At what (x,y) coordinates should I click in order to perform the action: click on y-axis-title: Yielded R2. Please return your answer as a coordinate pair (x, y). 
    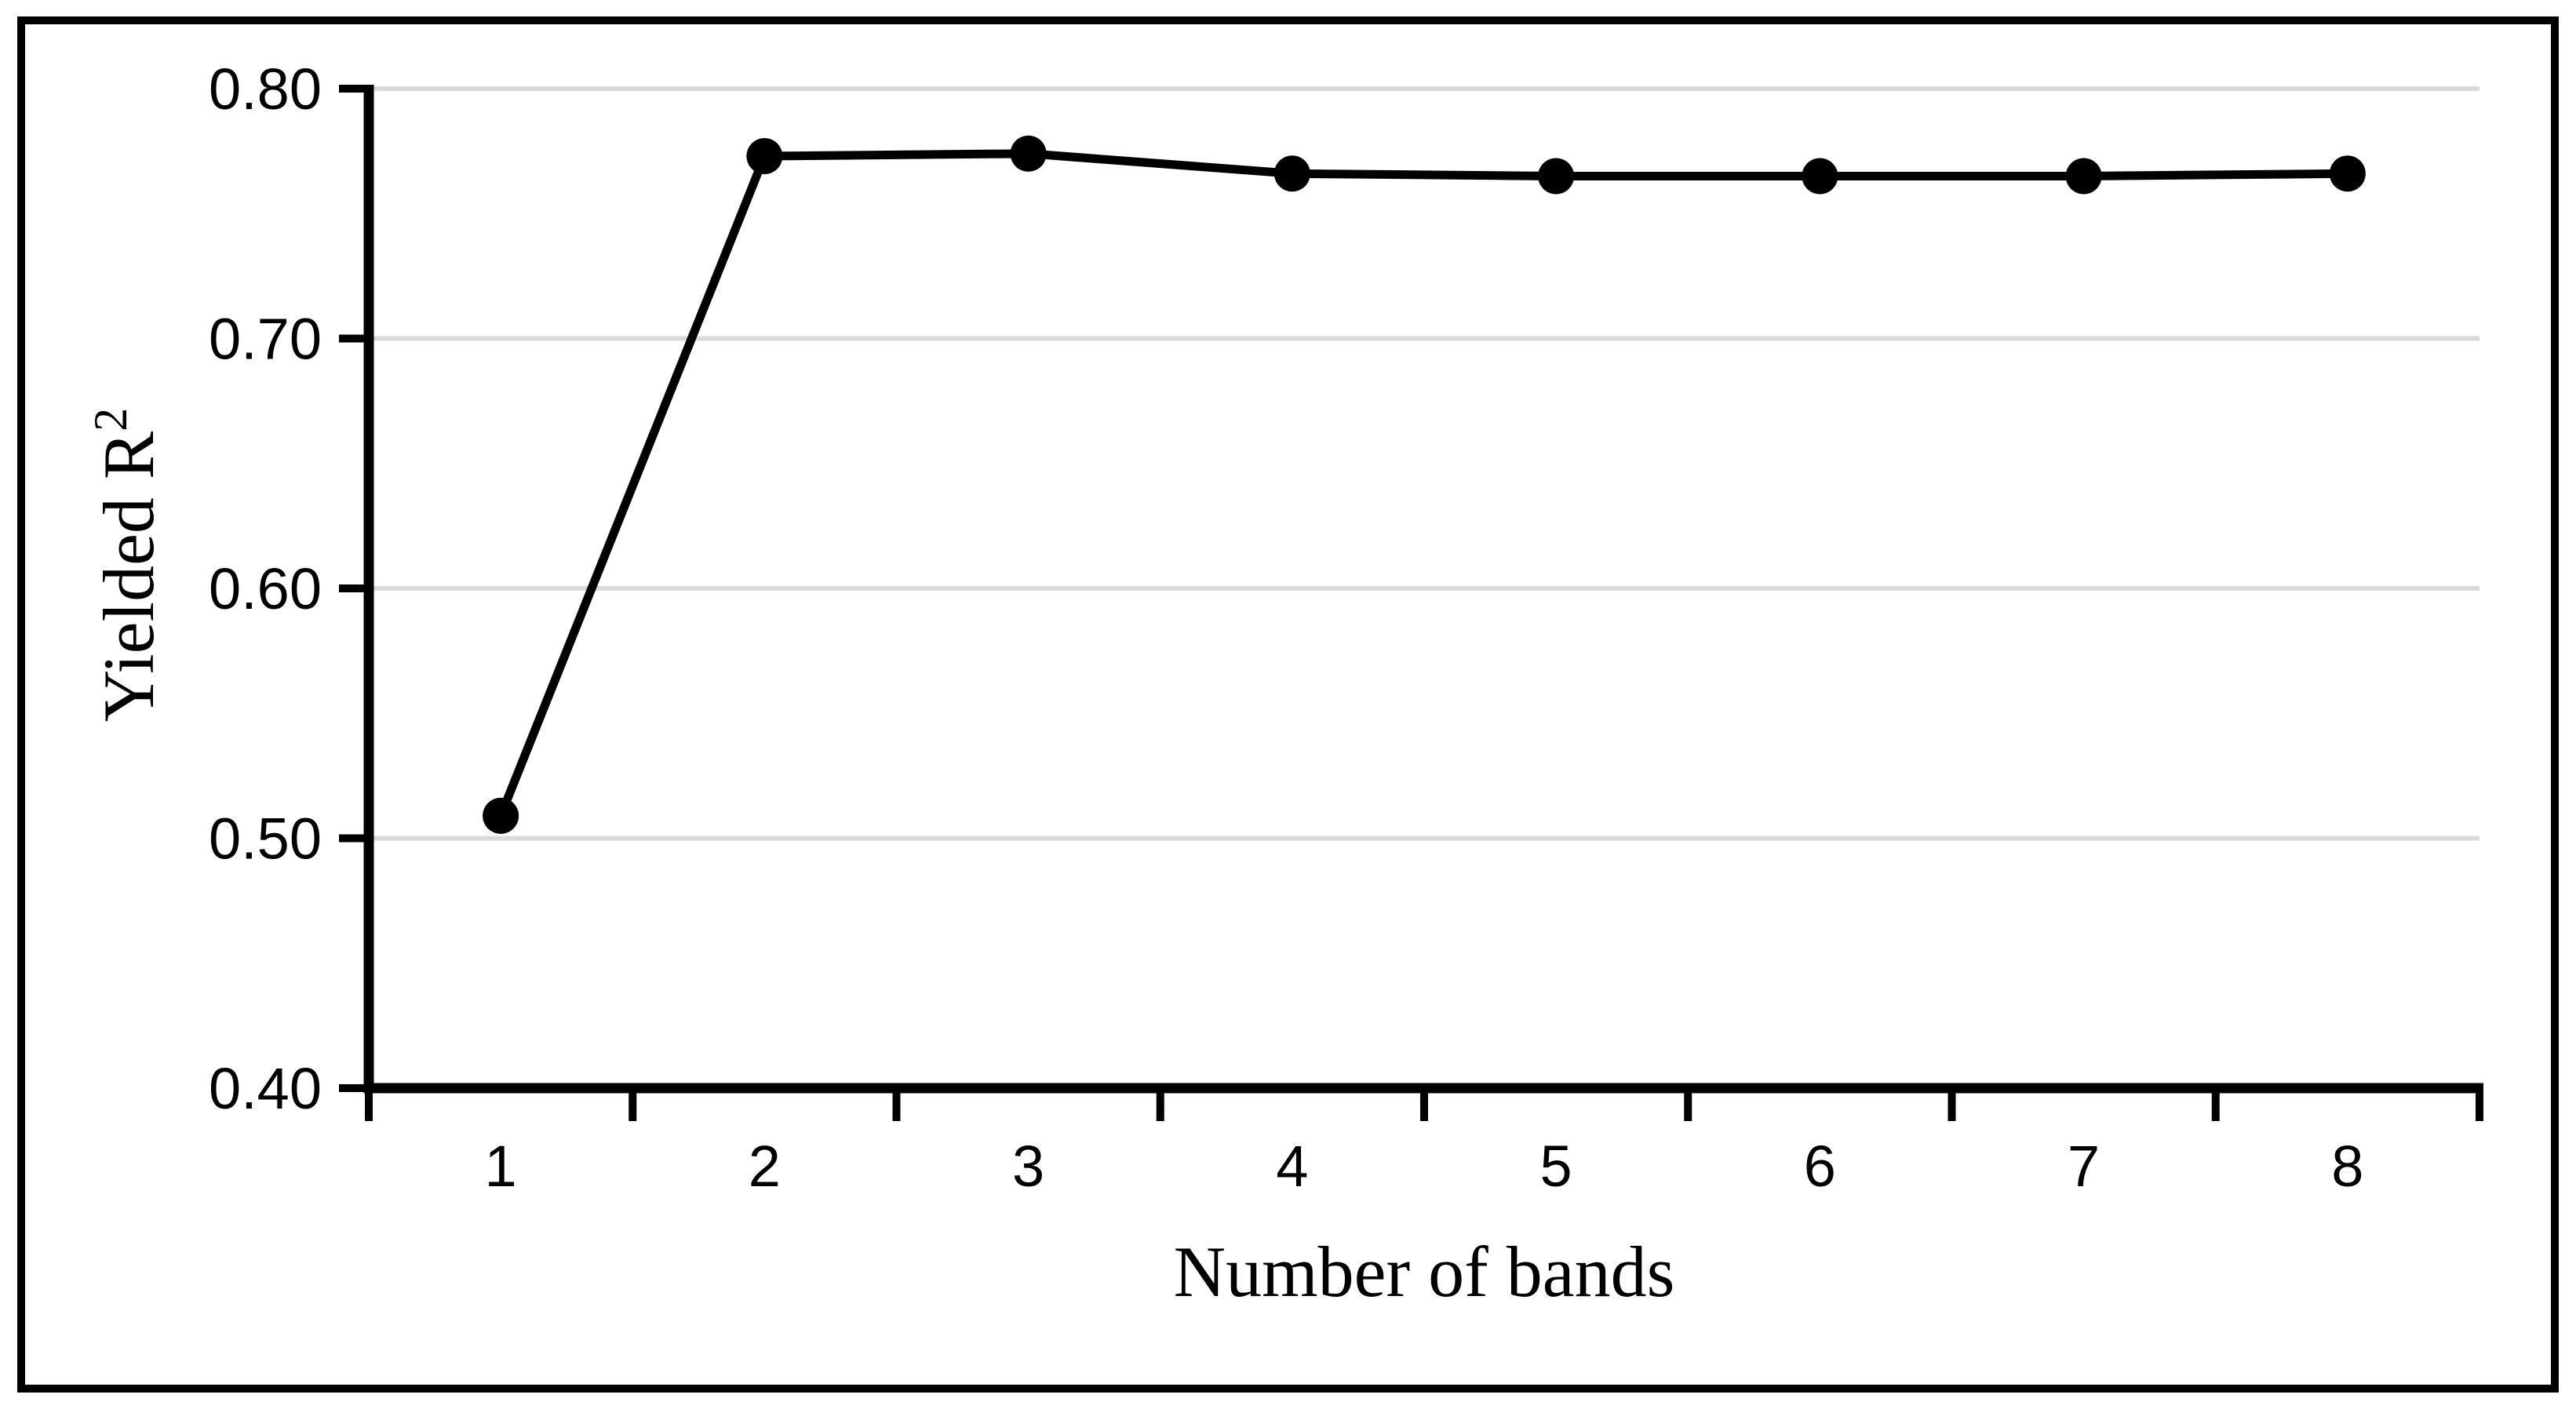
    Looking at the image, I should click on (127, 565).